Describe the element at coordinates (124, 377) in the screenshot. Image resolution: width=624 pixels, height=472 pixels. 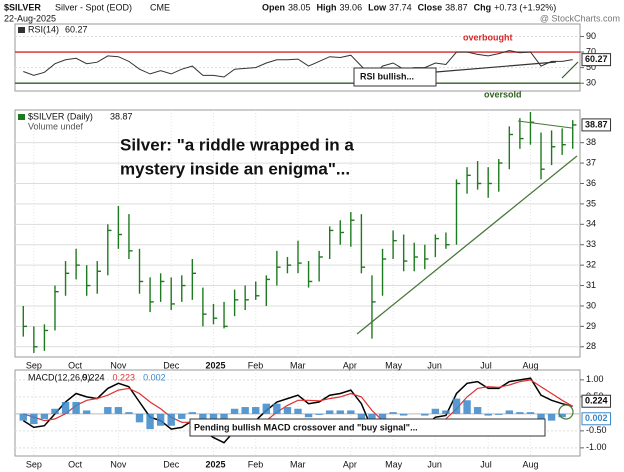
I see `legend-value: 0.223` at that location.